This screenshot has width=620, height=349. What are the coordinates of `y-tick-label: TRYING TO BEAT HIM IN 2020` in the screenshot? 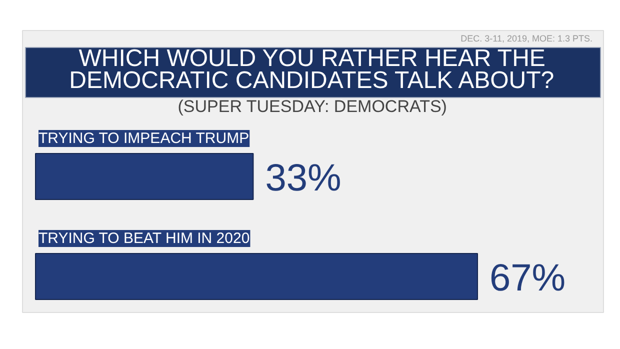 It's located at (144, 238).